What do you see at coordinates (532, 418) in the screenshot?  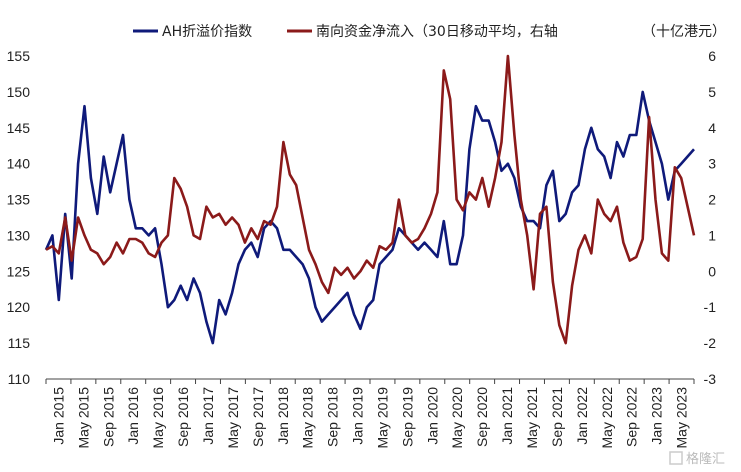 I see `x-axis-tick-label: May 2021` at bounding box center [532, 418].